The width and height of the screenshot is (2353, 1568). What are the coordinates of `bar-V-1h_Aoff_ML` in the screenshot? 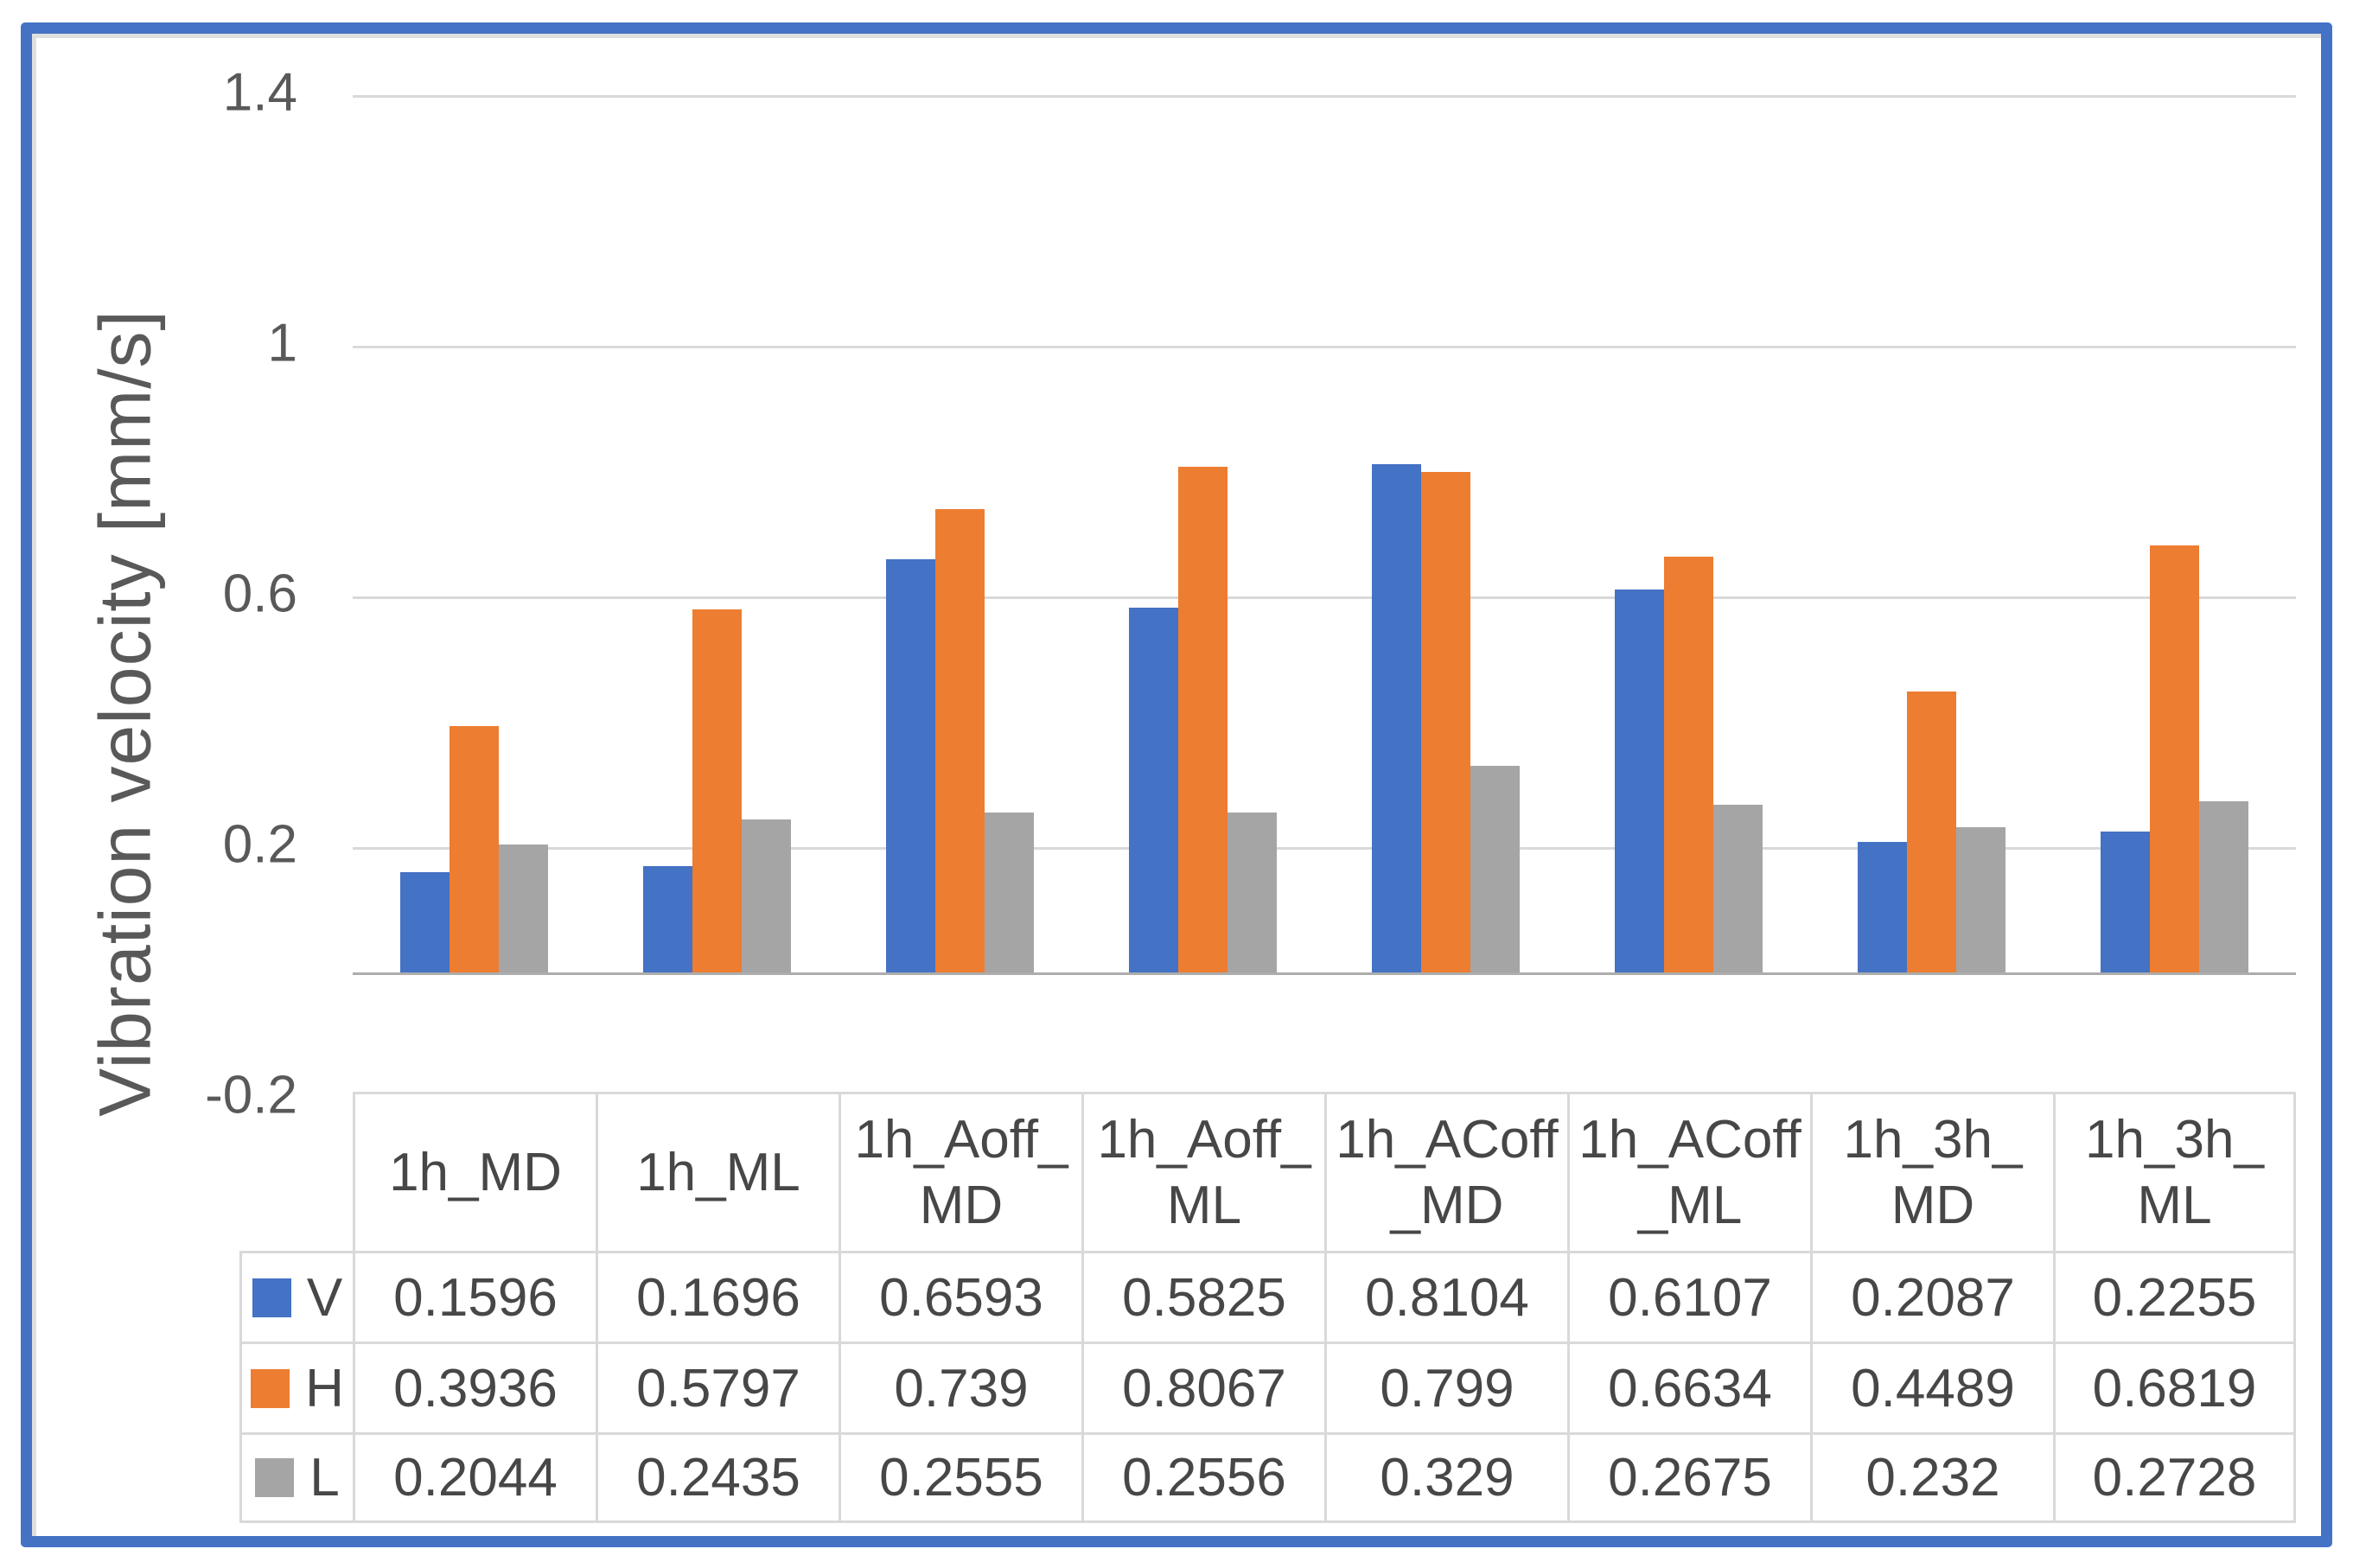 It's located at (1153, 790).